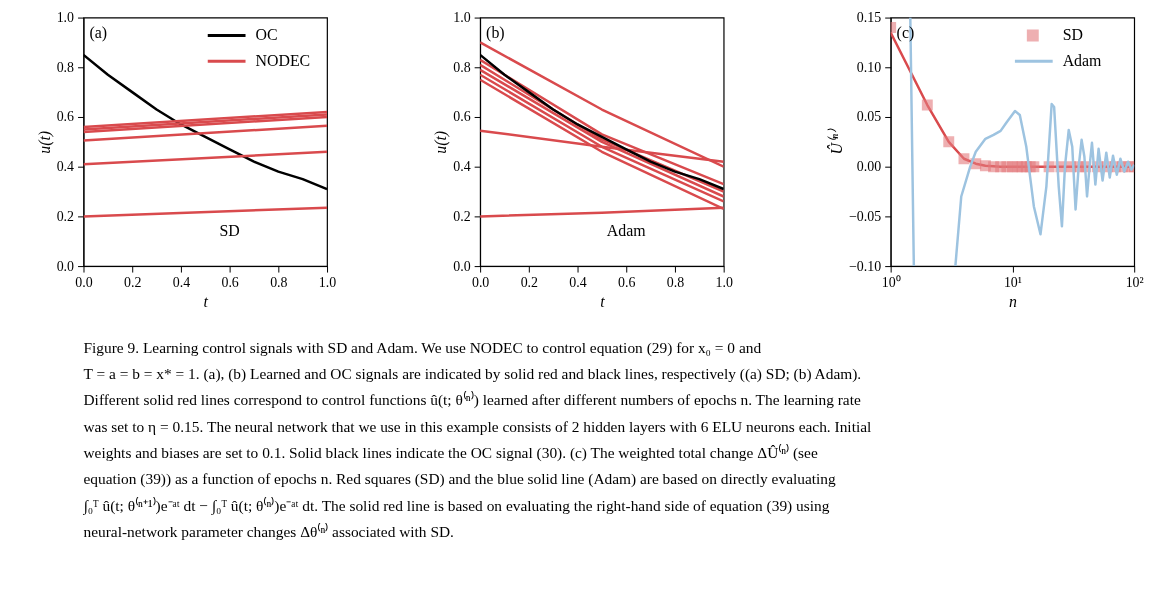 The width and height of the screenshot is (1167, 599). I want to click on legend-label: SD, so click(1072, 35).